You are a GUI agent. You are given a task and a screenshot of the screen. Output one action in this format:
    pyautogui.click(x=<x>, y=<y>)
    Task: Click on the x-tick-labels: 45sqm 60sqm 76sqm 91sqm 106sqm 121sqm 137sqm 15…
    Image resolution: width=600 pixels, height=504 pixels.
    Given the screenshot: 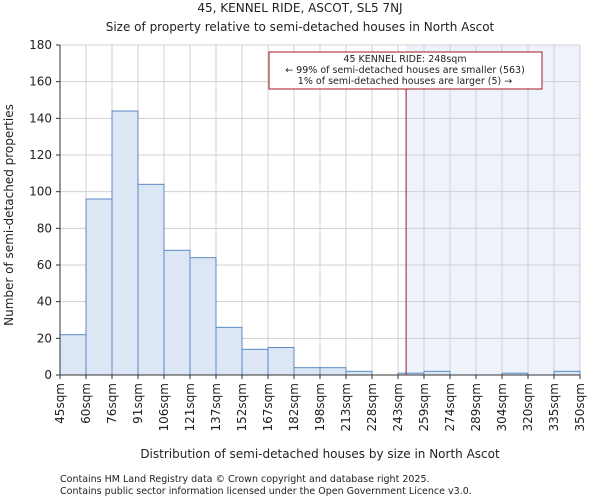 What is the action you would take?
    pyautogui.click(x=320, y=403)
    